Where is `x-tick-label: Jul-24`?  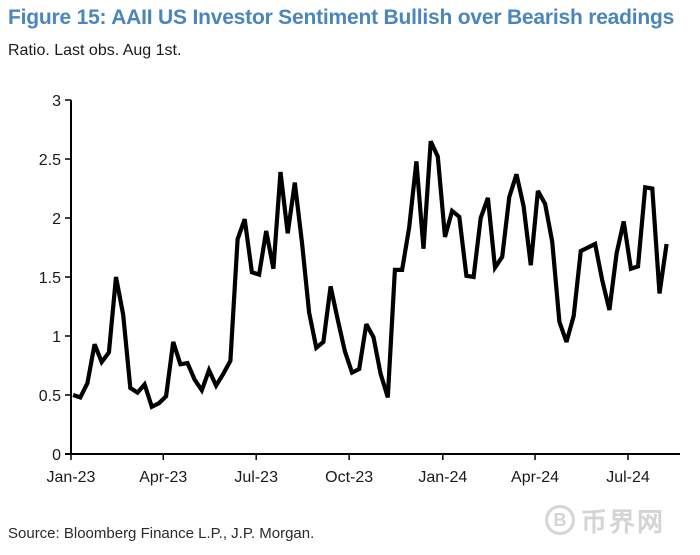 x-tick-label: Jul-24 is located at coordinates (628, 477).